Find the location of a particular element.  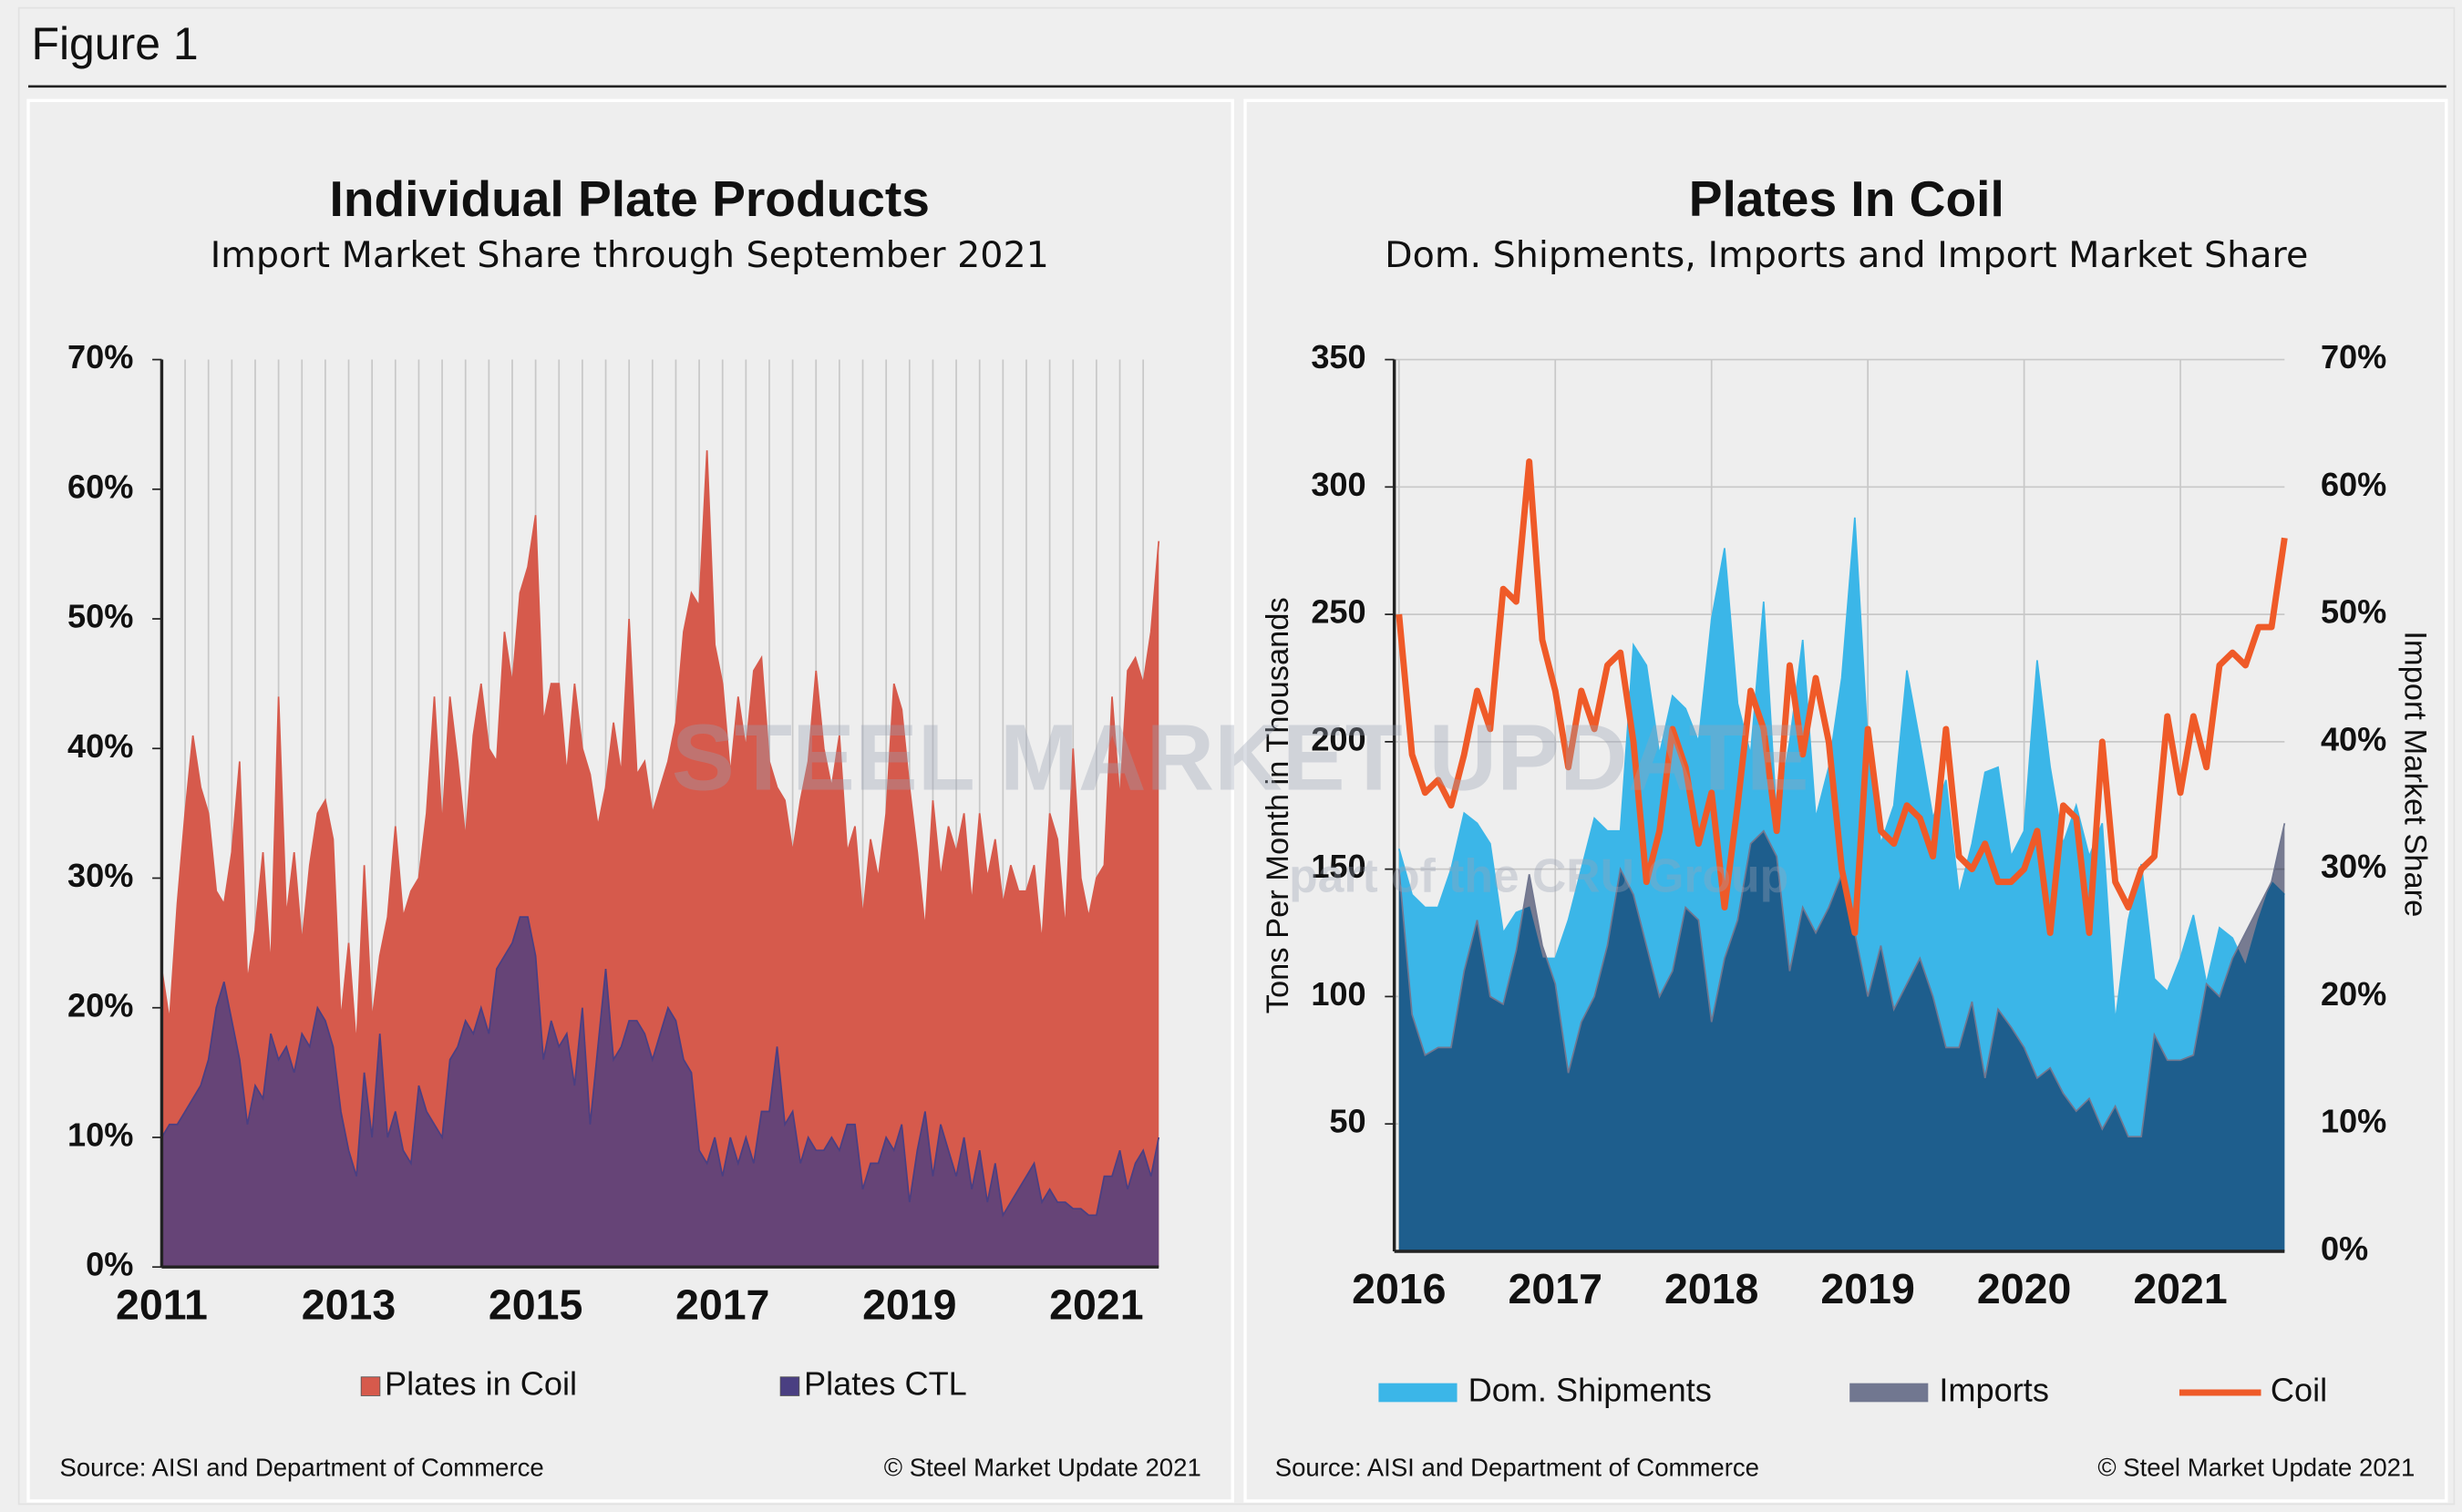

x-tick-label: 2018 is located at coordinates (1711, 1288).